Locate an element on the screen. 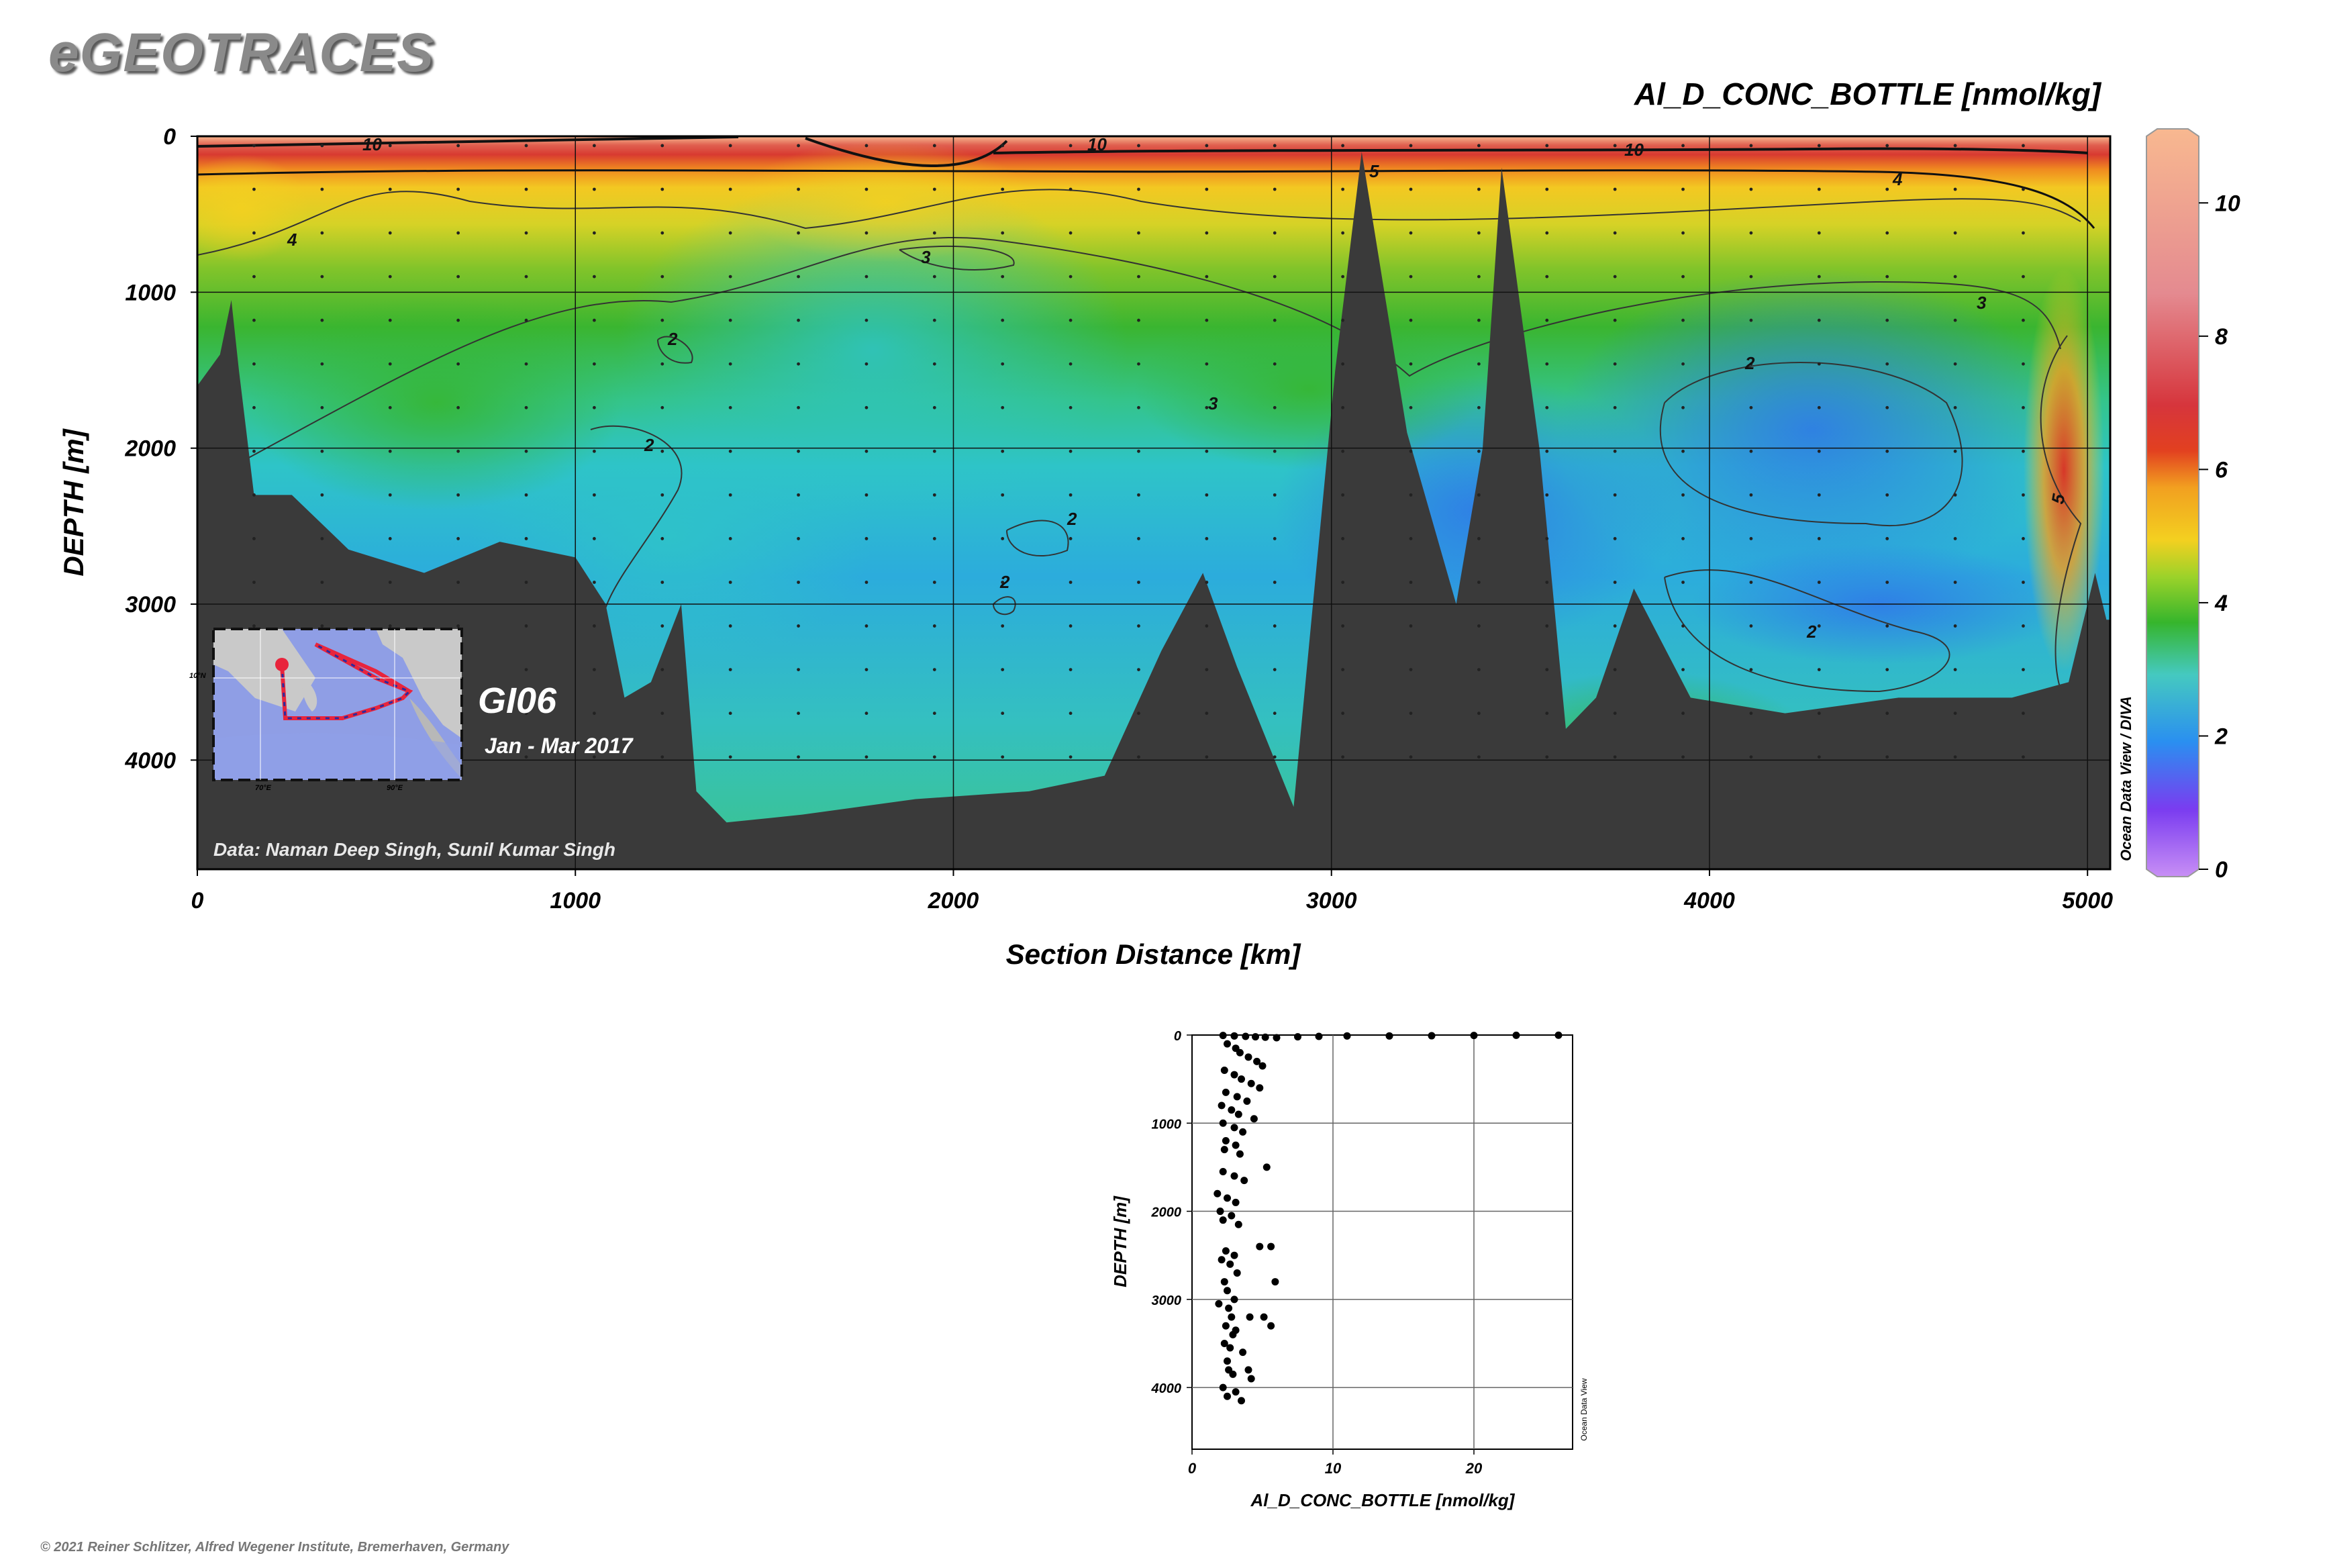  section-title: Al_D_CONC_BOTTLE [nmol/kg] is located at coordinates (1868, 94).